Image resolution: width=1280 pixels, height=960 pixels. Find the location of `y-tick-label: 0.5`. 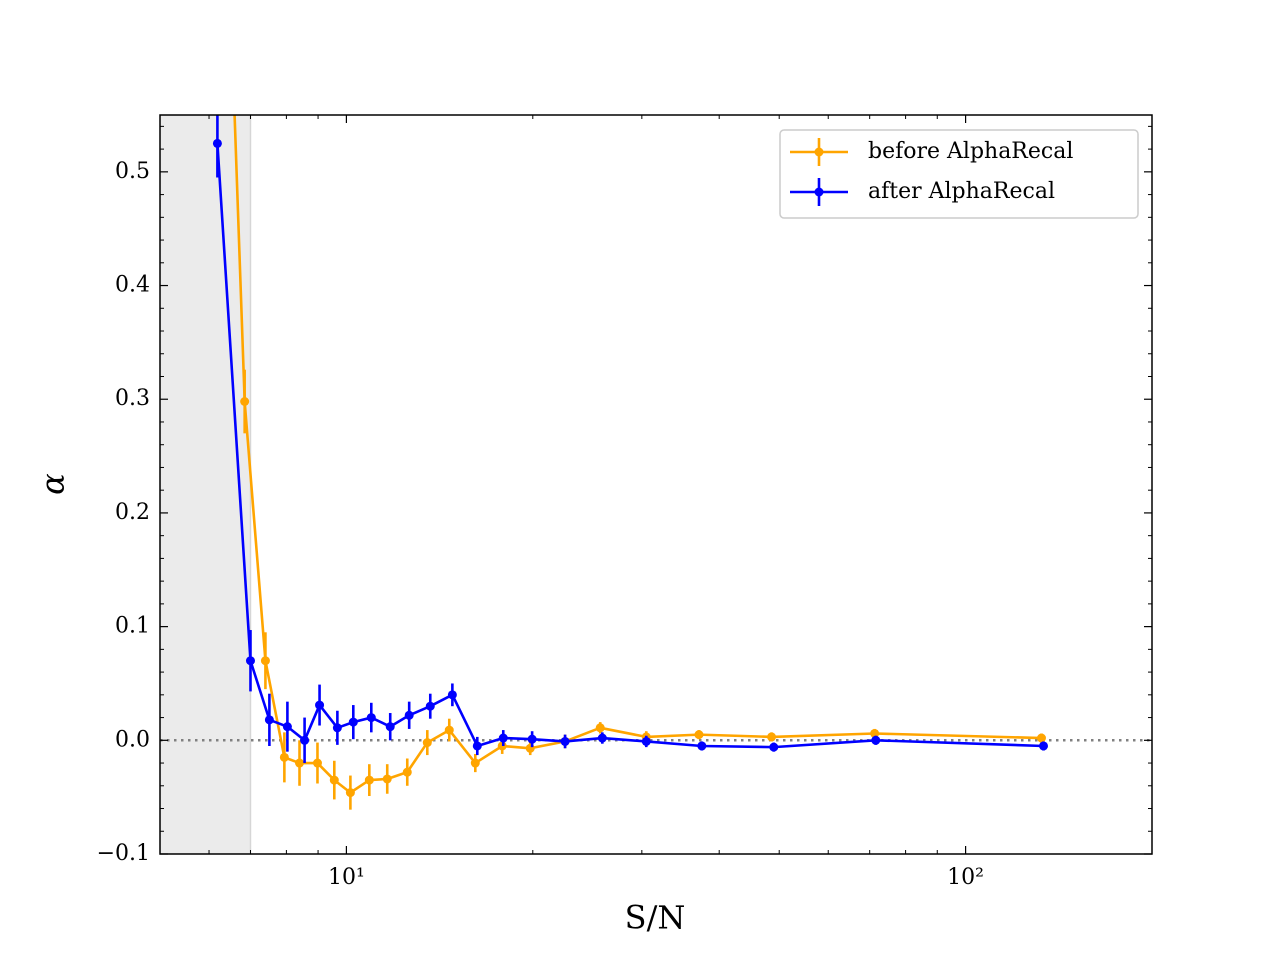

y-tick-label: 0.5 is located at coordinates (132, 171).